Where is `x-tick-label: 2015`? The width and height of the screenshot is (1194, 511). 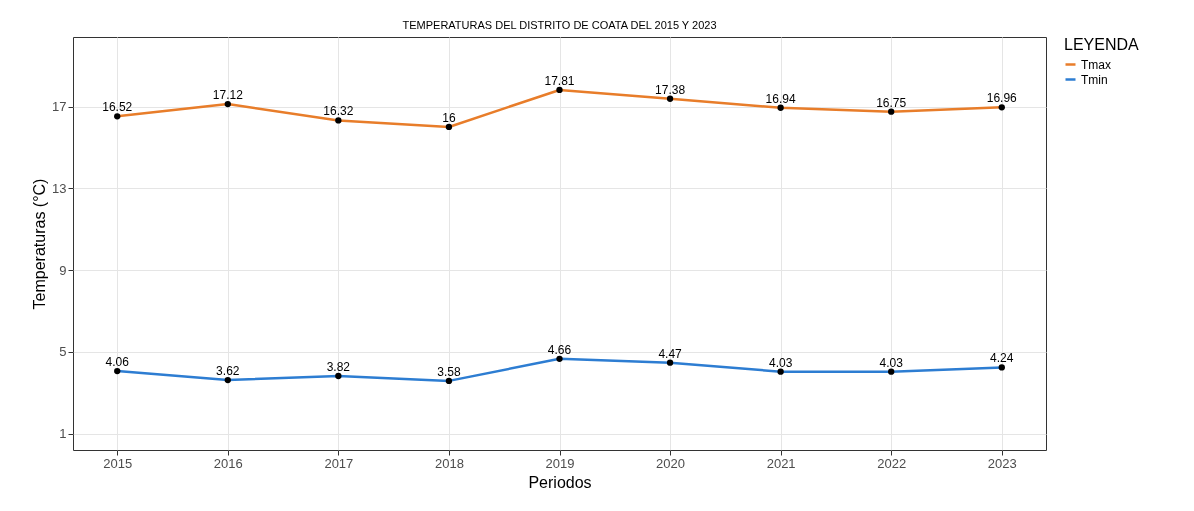 x-tick-label: 2015 is located at coordinates (118, 463).